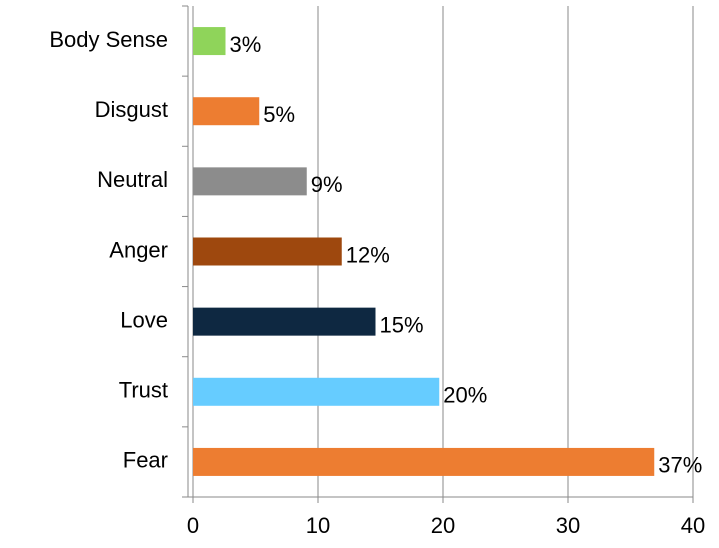 Image resolution: width=719 pixels, height=548 pixels. What do you see at coordinates (368, 254) in the screenshot?
I see `data-label: 12%` at bounding box center [368, 254].